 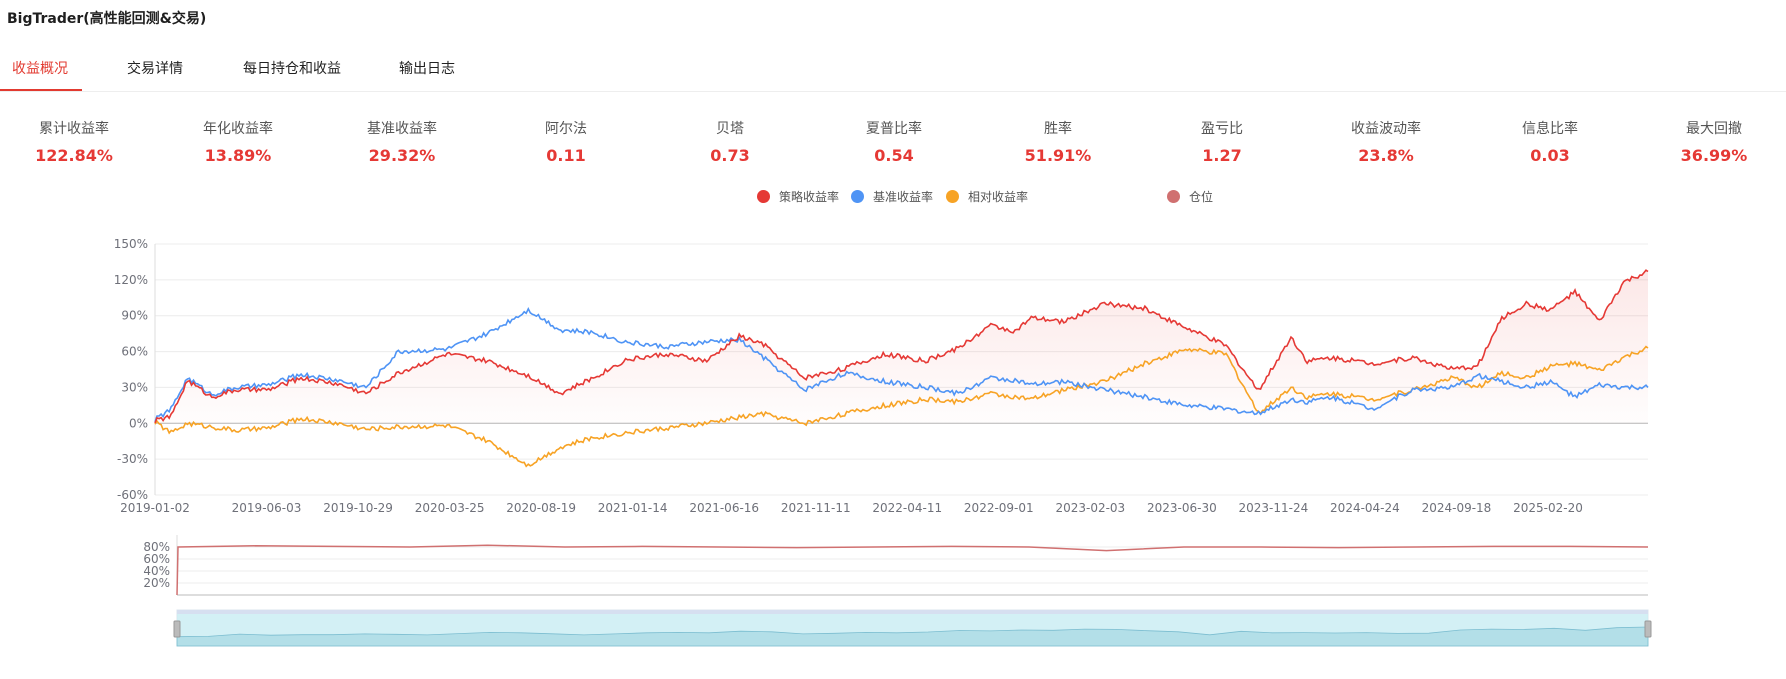 What do you see at coordinates (1201, 197) in the screenshot?
I see `legend-label: 仓位` at bounding box center [1201, 197].